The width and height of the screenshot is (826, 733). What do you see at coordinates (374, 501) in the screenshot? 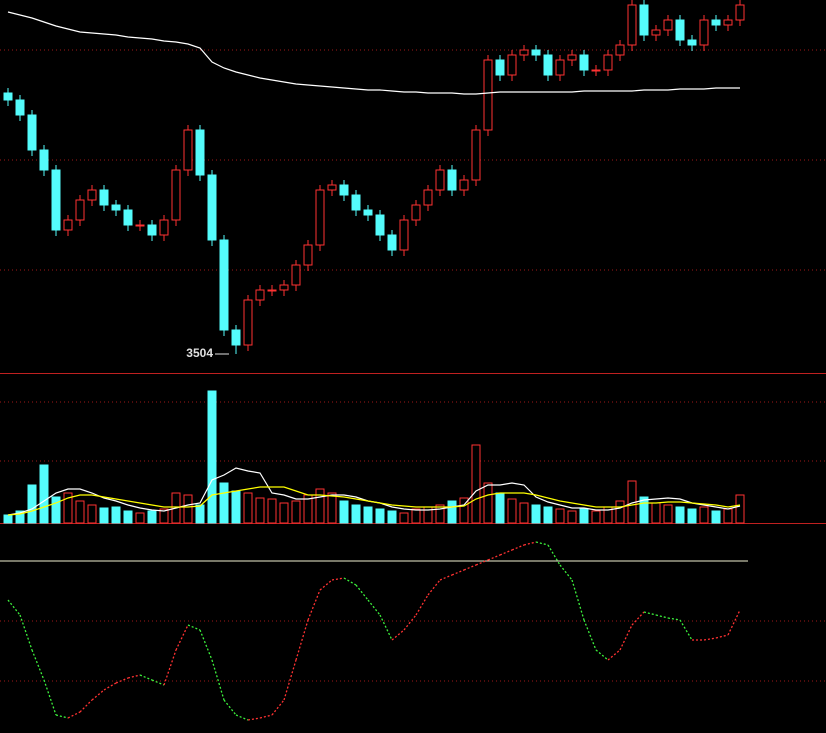
I see `volume-average` at bounding box center [374, 501].